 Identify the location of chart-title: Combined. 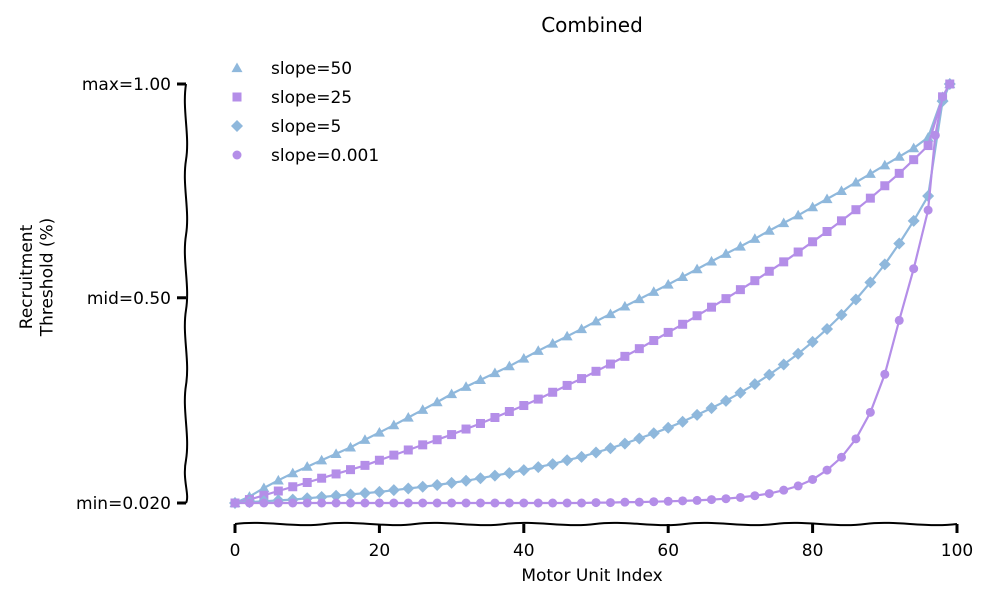
(592, 25).